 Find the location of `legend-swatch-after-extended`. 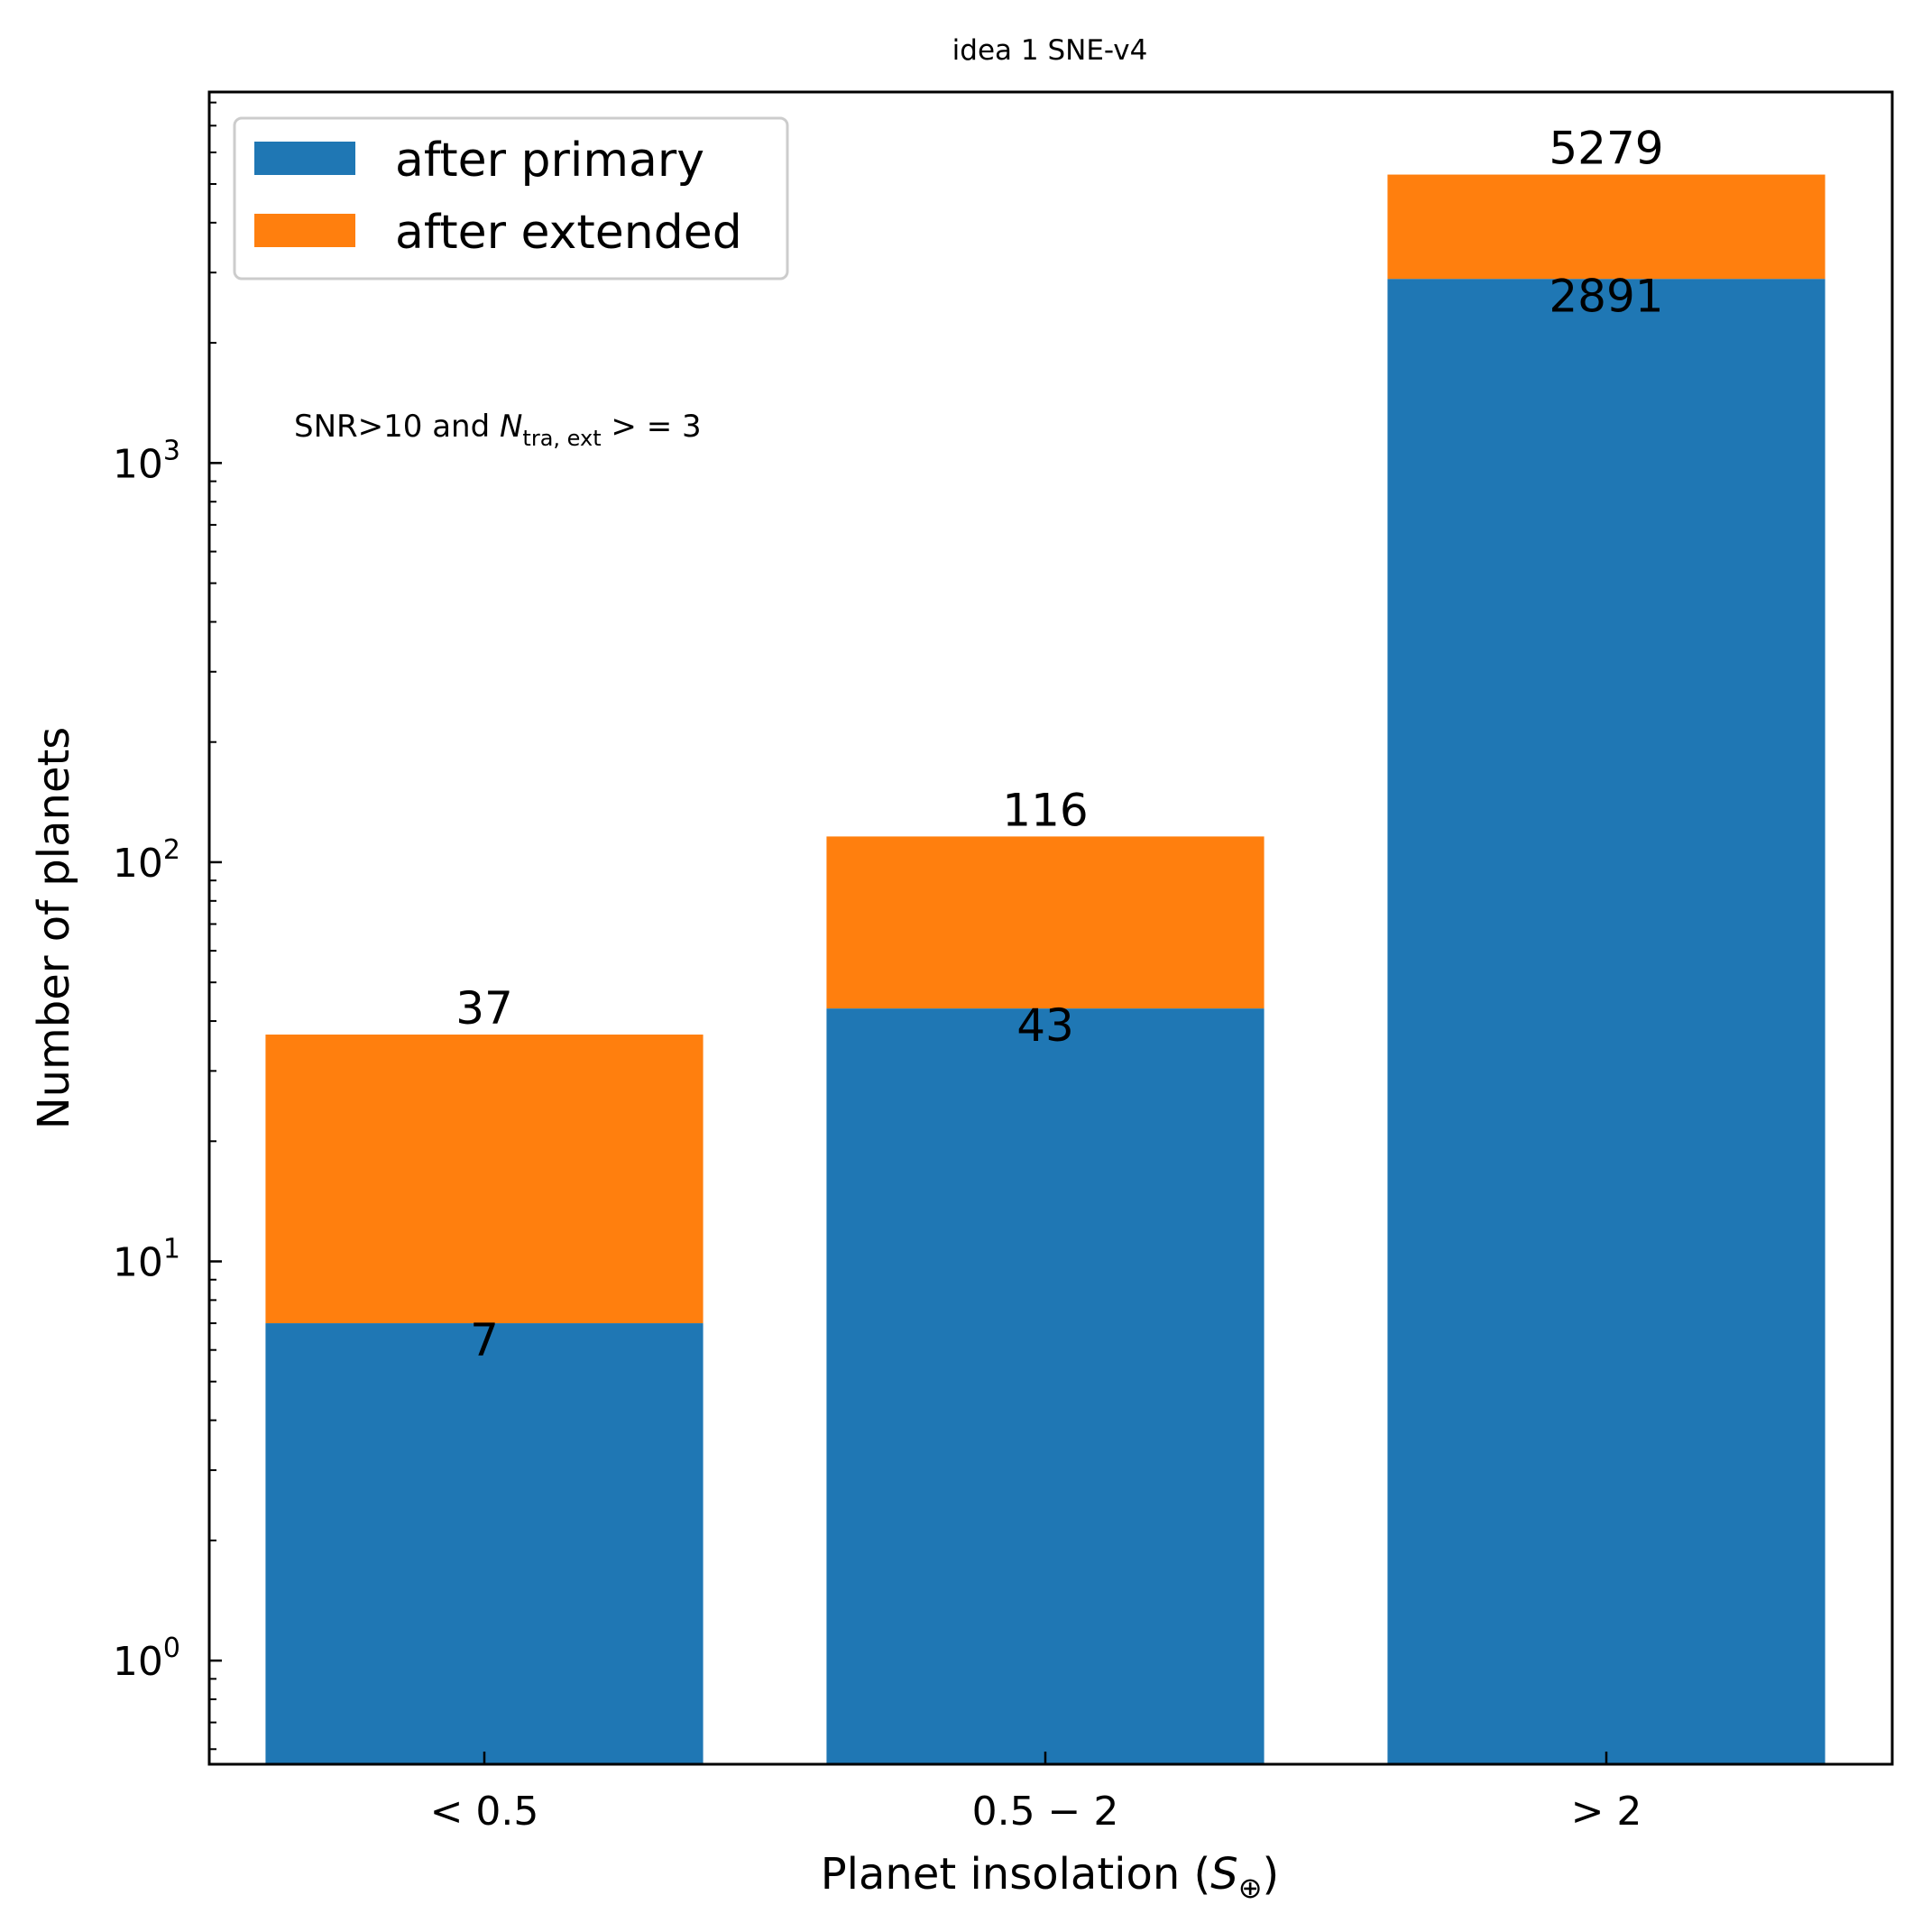

legend-swatch-after-extended is located at coordinates (304, 230).